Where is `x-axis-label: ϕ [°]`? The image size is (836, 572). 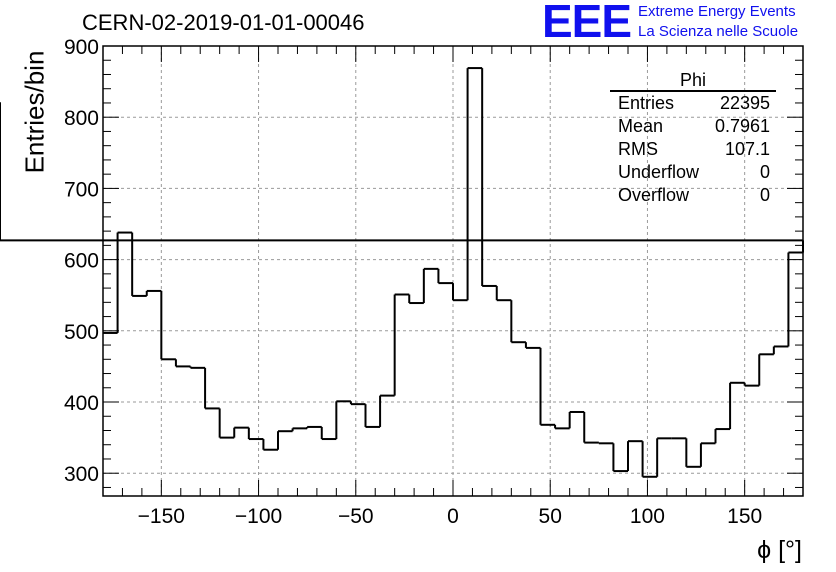 x-axis-label: ϕ [°] is located at coordinates (779, 550).